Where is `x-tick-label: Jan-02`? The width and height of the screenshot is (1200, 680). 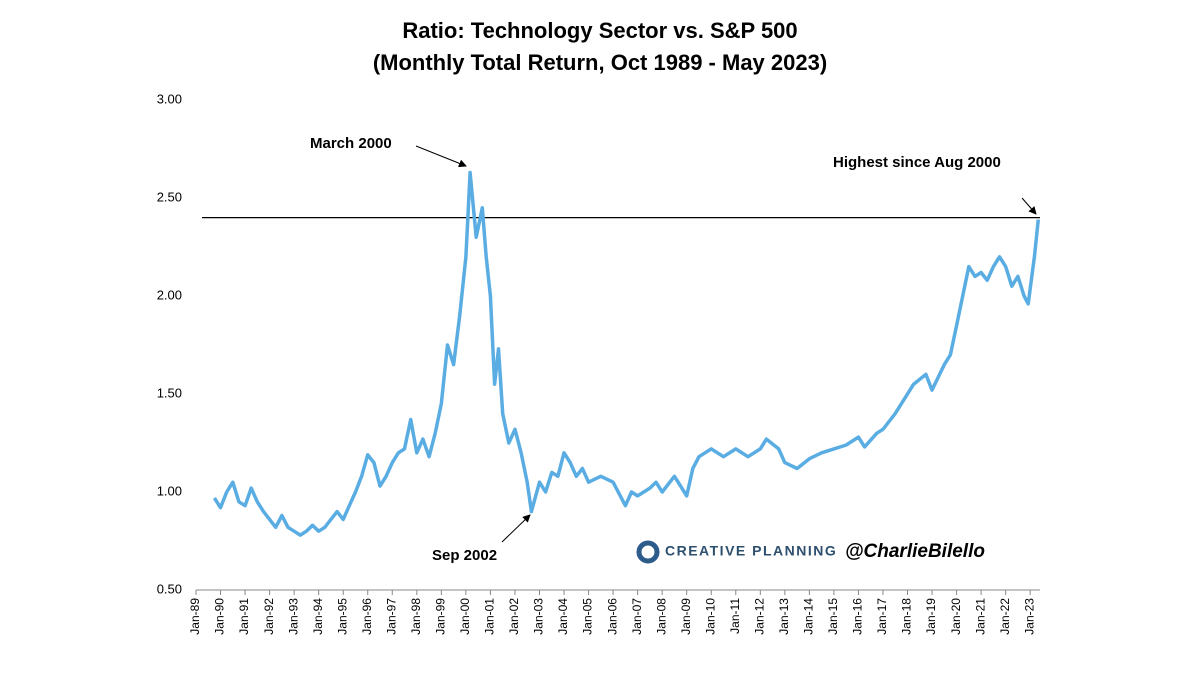
x-tick-label: Jan-02 is located at coordinates (514, 616).